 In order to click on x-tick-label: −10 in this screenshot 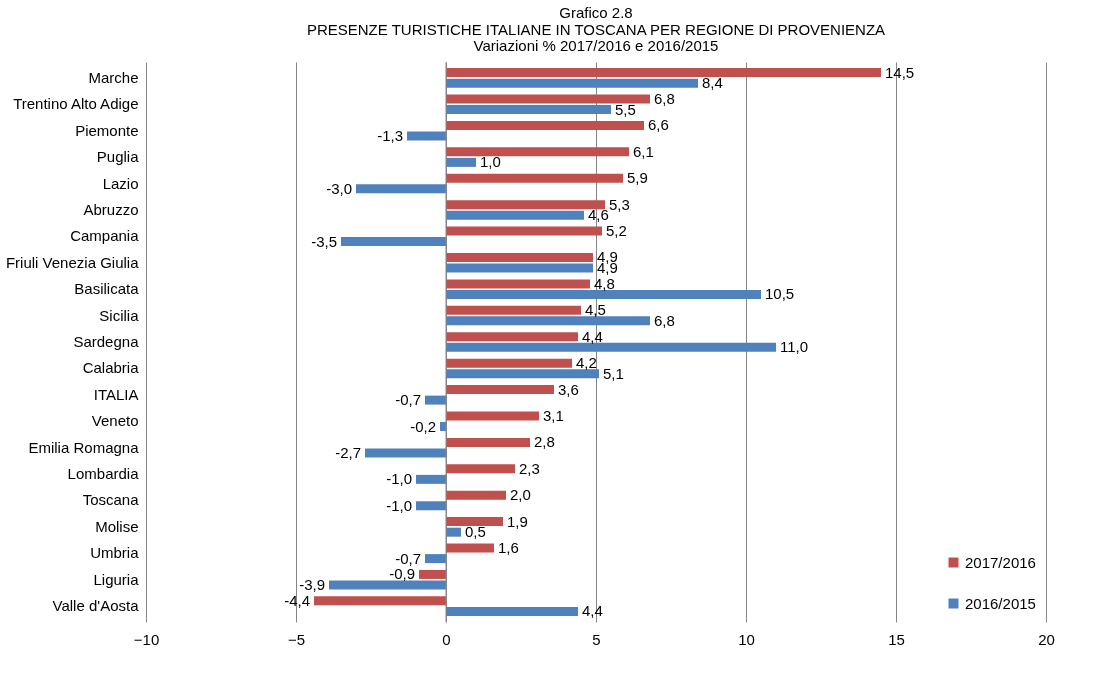, I will do `click(146, 639)`.